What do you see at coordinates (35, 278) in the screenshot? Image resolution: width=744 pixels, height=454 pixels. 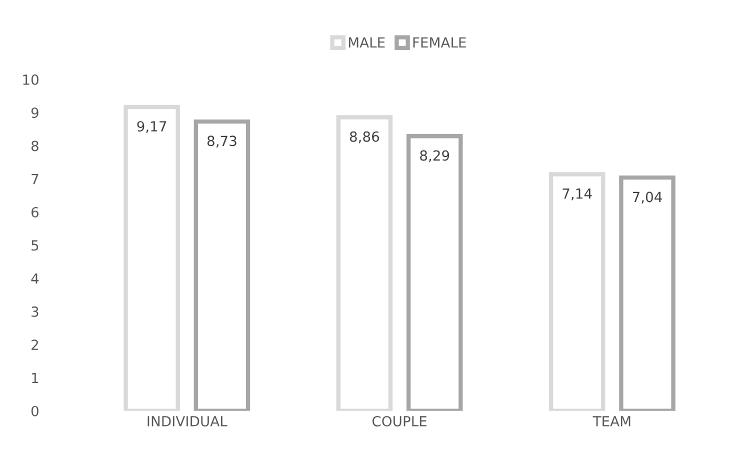 I see `y-tick-label: 4` at bounding box center [35, 278].